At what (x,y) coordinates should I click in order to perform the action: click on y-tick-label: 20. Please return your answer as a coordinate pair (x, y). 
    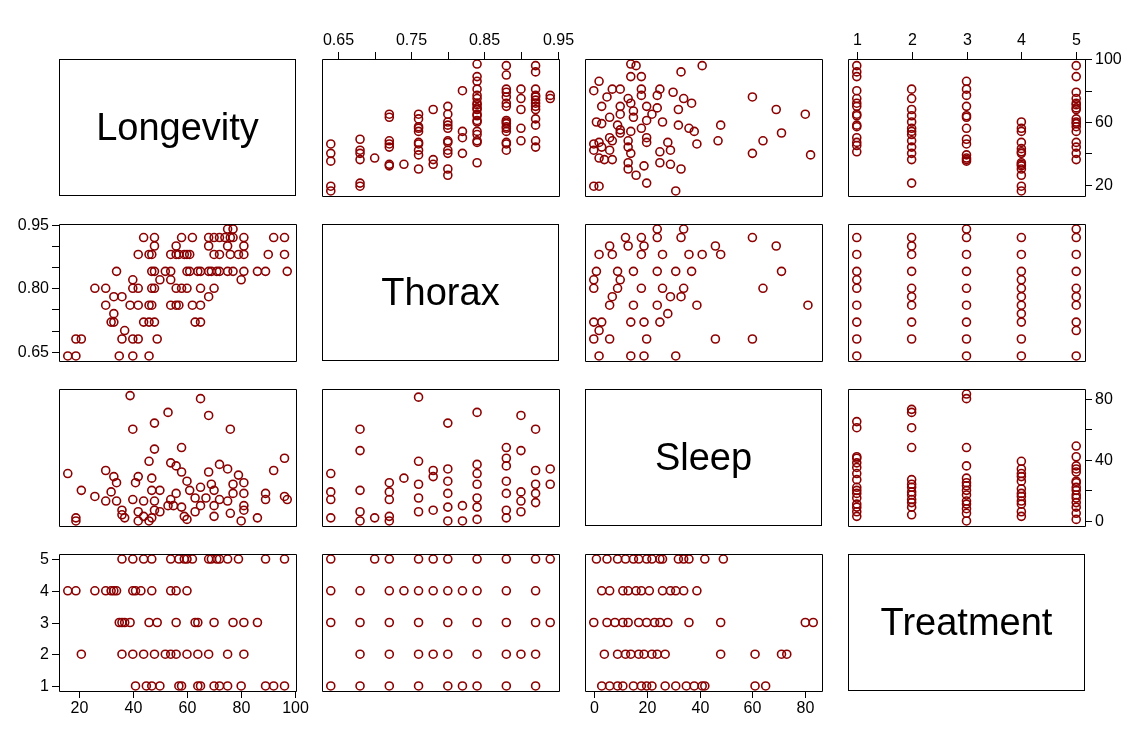
    Looking at the image, I should click on (1104, 184).